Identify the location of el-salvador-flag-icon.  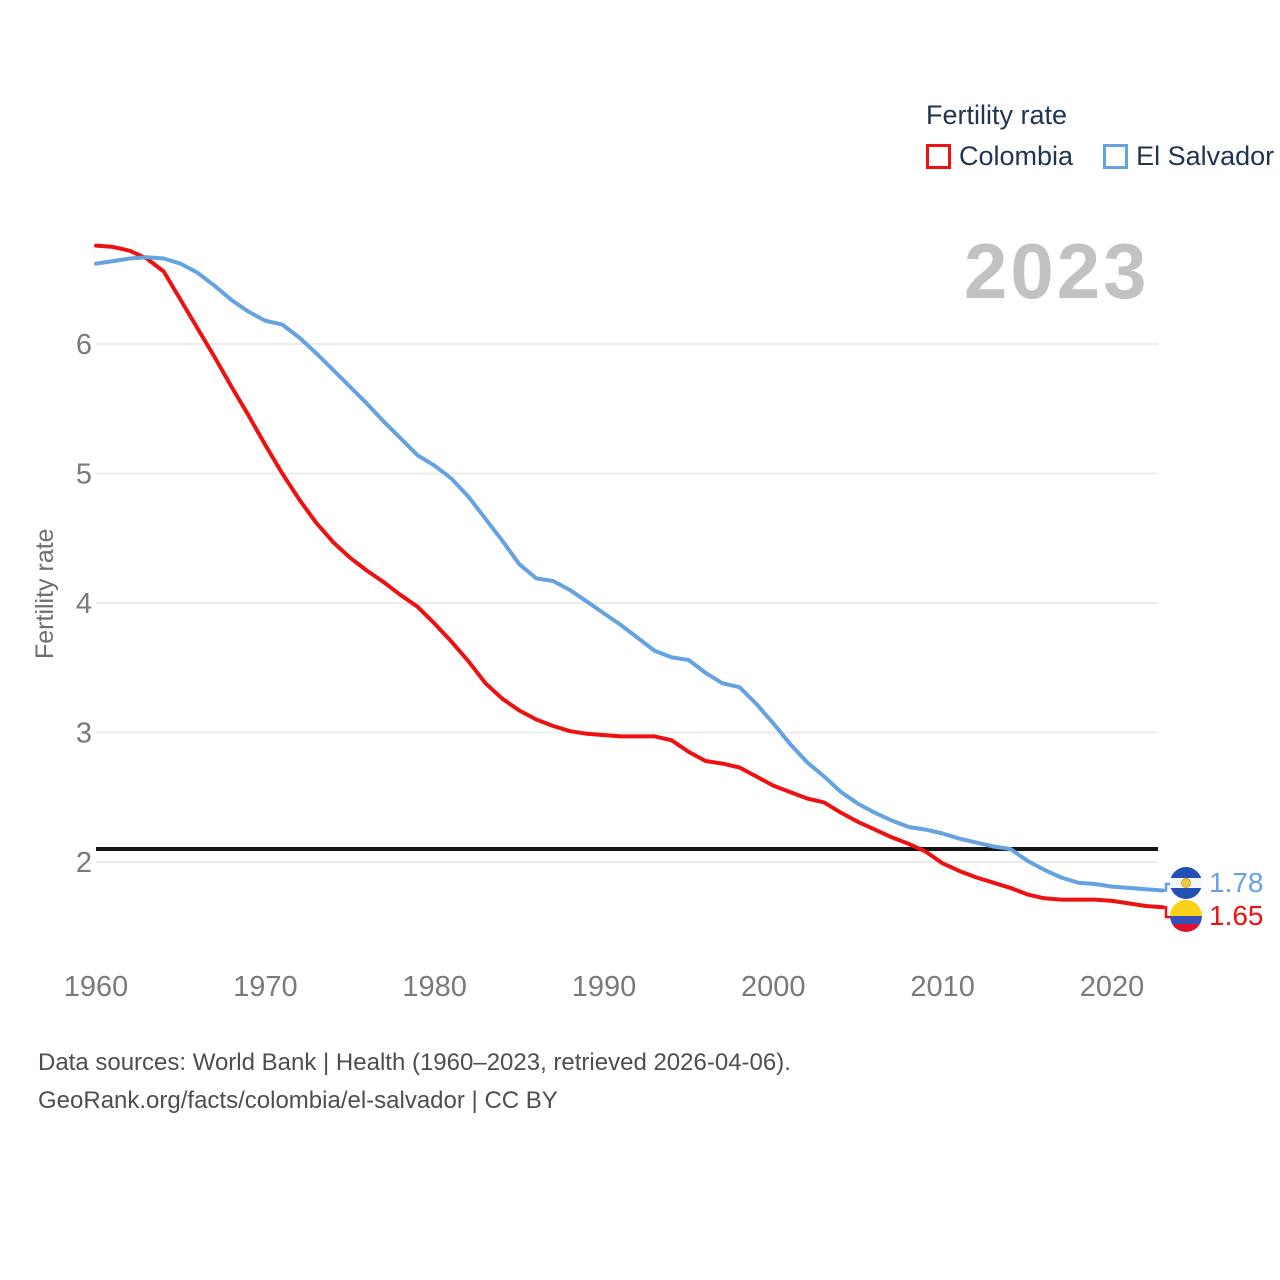
(1186, 883).